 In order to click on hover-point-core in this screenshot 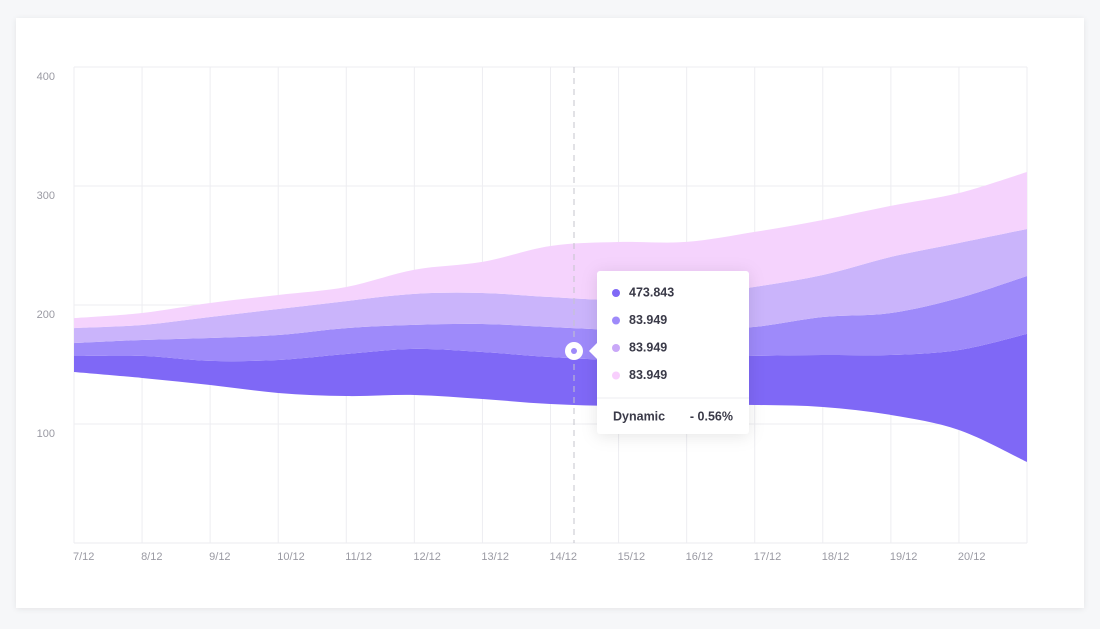, I will do `click(574, 351)`.